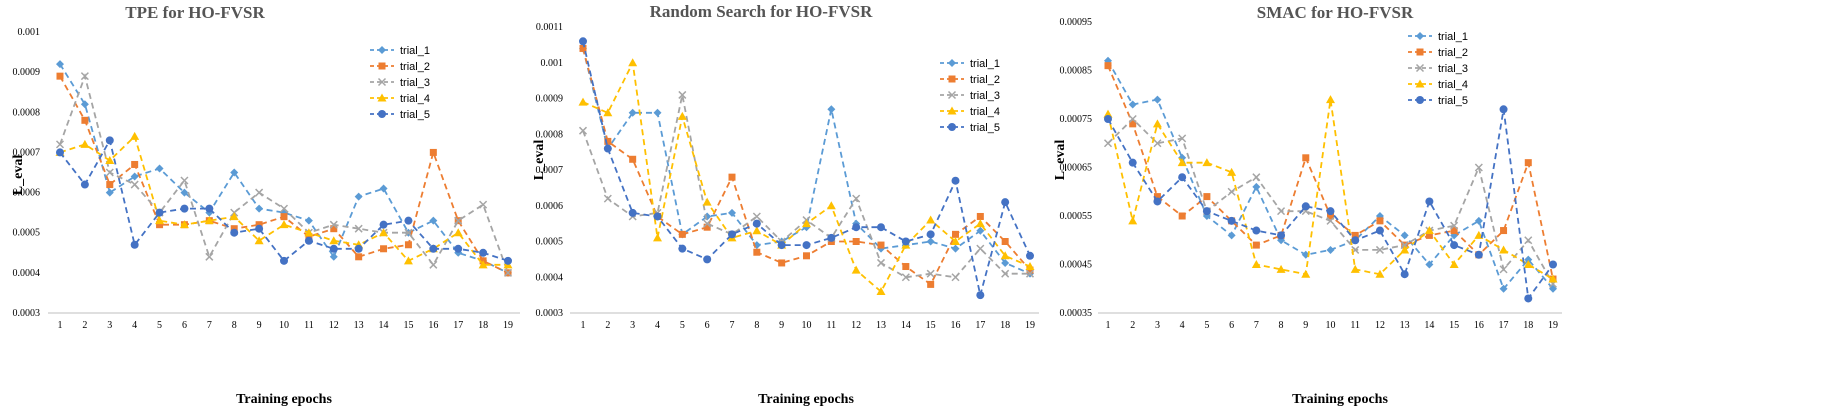  What do you see at coordinates (27, 233) in the screenshot?
I see `y-tick-label: 0.0005` at bounding box center [27, 233].